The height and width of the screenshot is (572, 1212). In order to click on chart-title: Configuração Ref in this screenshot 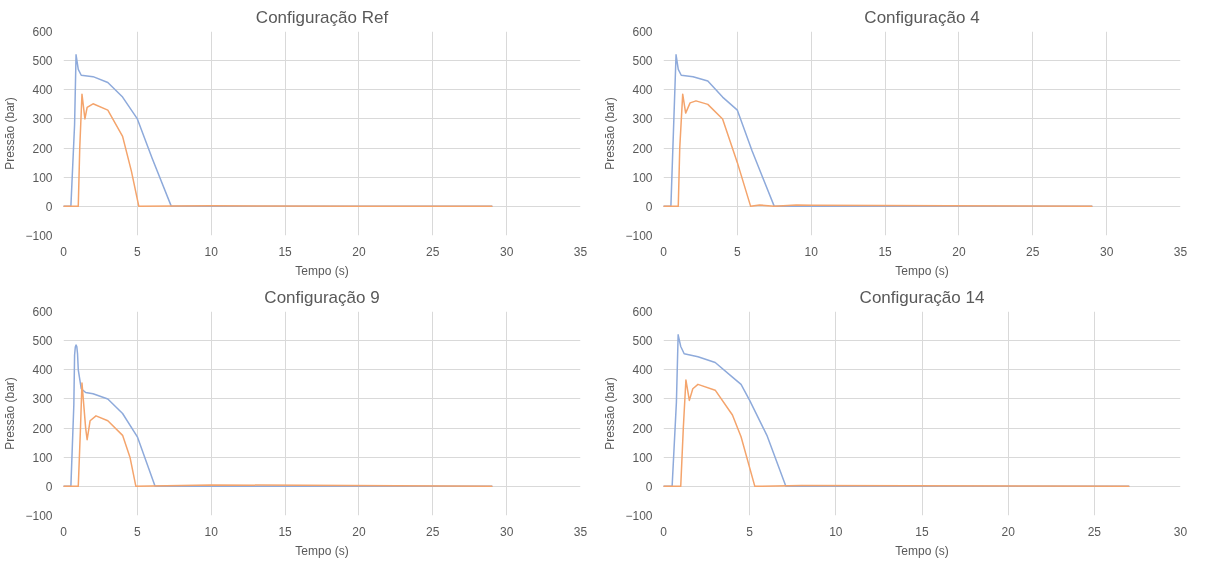, I will do `click(322, 17)`.